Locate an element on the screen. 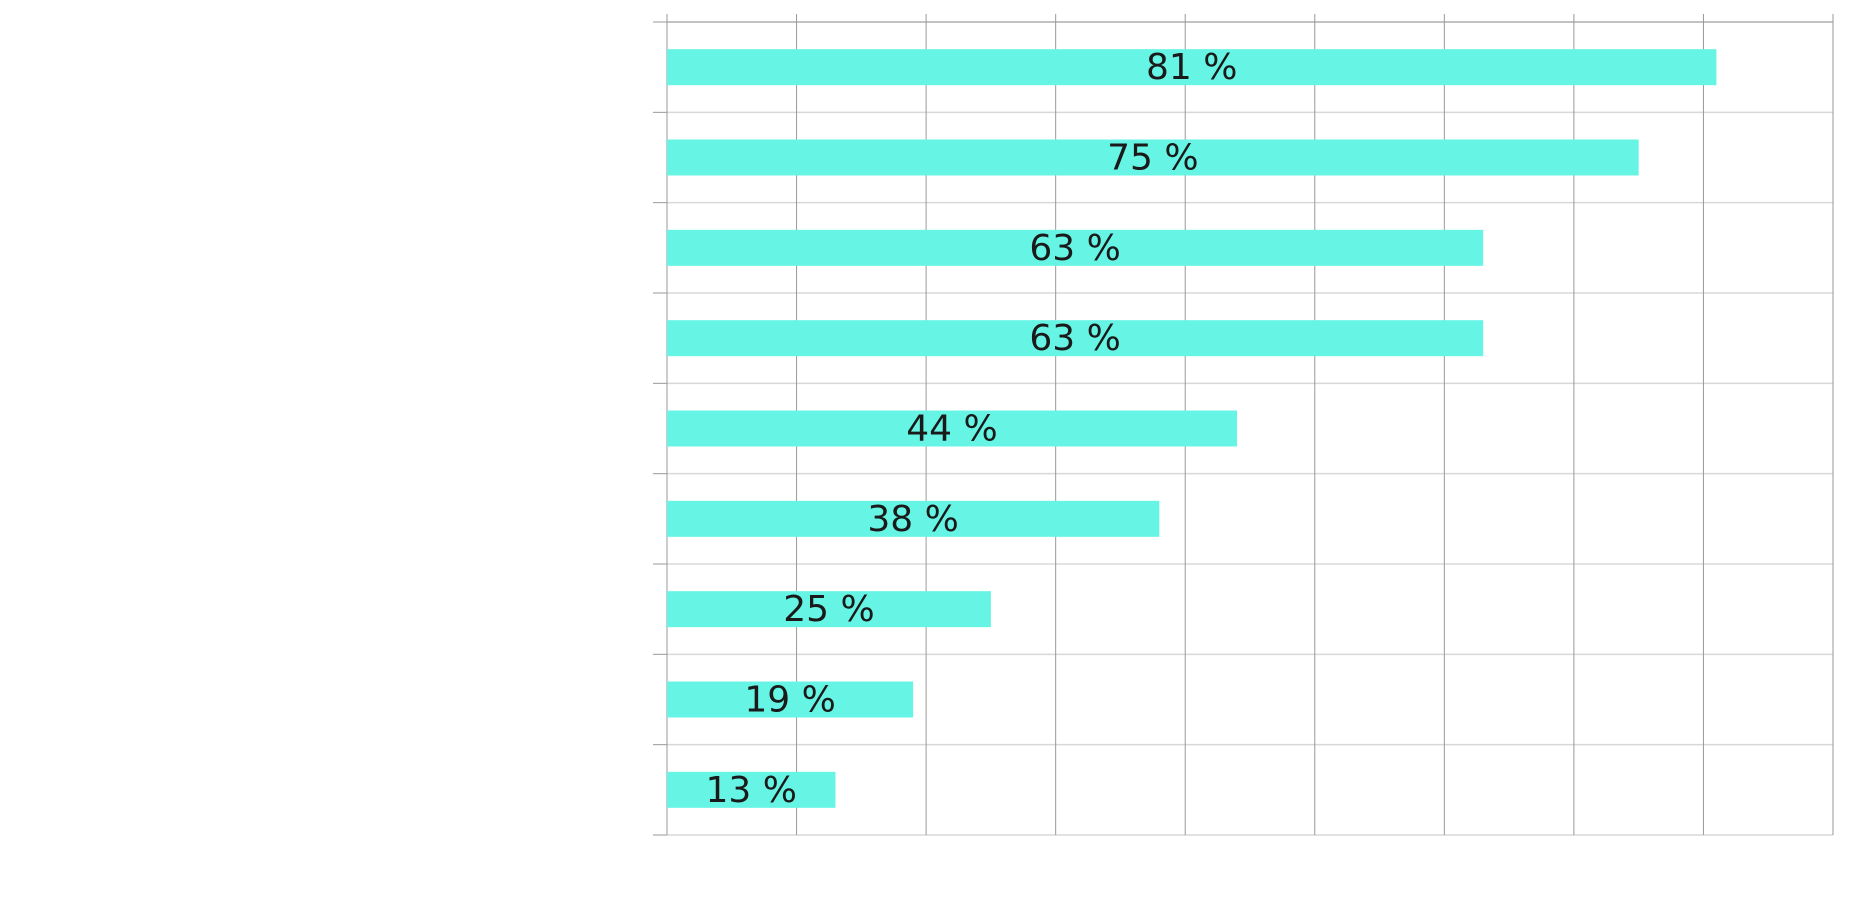 Image resolution: width=1873 pixels, height=899 pixels. bar-value-label: 44 % is located at coordinates (951, 429).